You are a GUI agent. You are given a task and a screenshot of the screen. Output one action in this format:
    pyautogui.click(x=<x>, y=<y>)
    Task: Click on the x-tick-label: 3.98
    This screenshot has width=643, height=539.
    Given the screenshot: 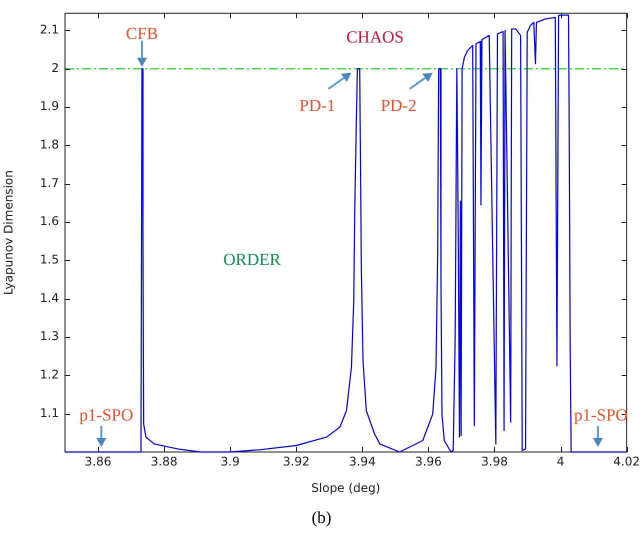 What is the action you would take?
    pyautogui.click(x=494, y=461)
    